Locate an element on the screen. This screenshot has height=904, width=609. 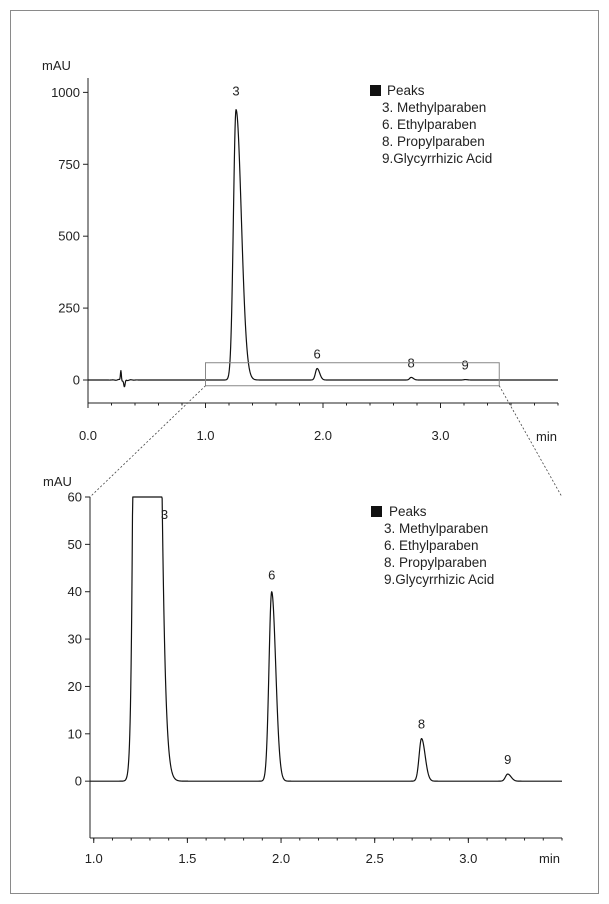
chart-1-y-axis-label: mAU is located at coordinates (56, 65).